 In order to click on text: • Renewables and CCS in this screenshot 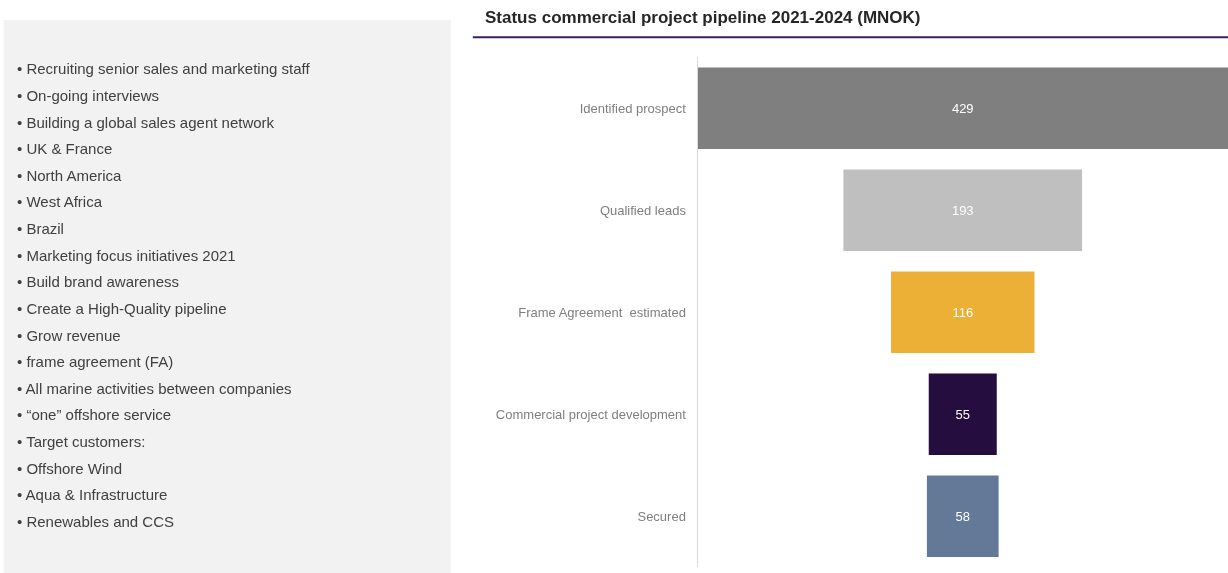, I will do `click(96, 521)`.